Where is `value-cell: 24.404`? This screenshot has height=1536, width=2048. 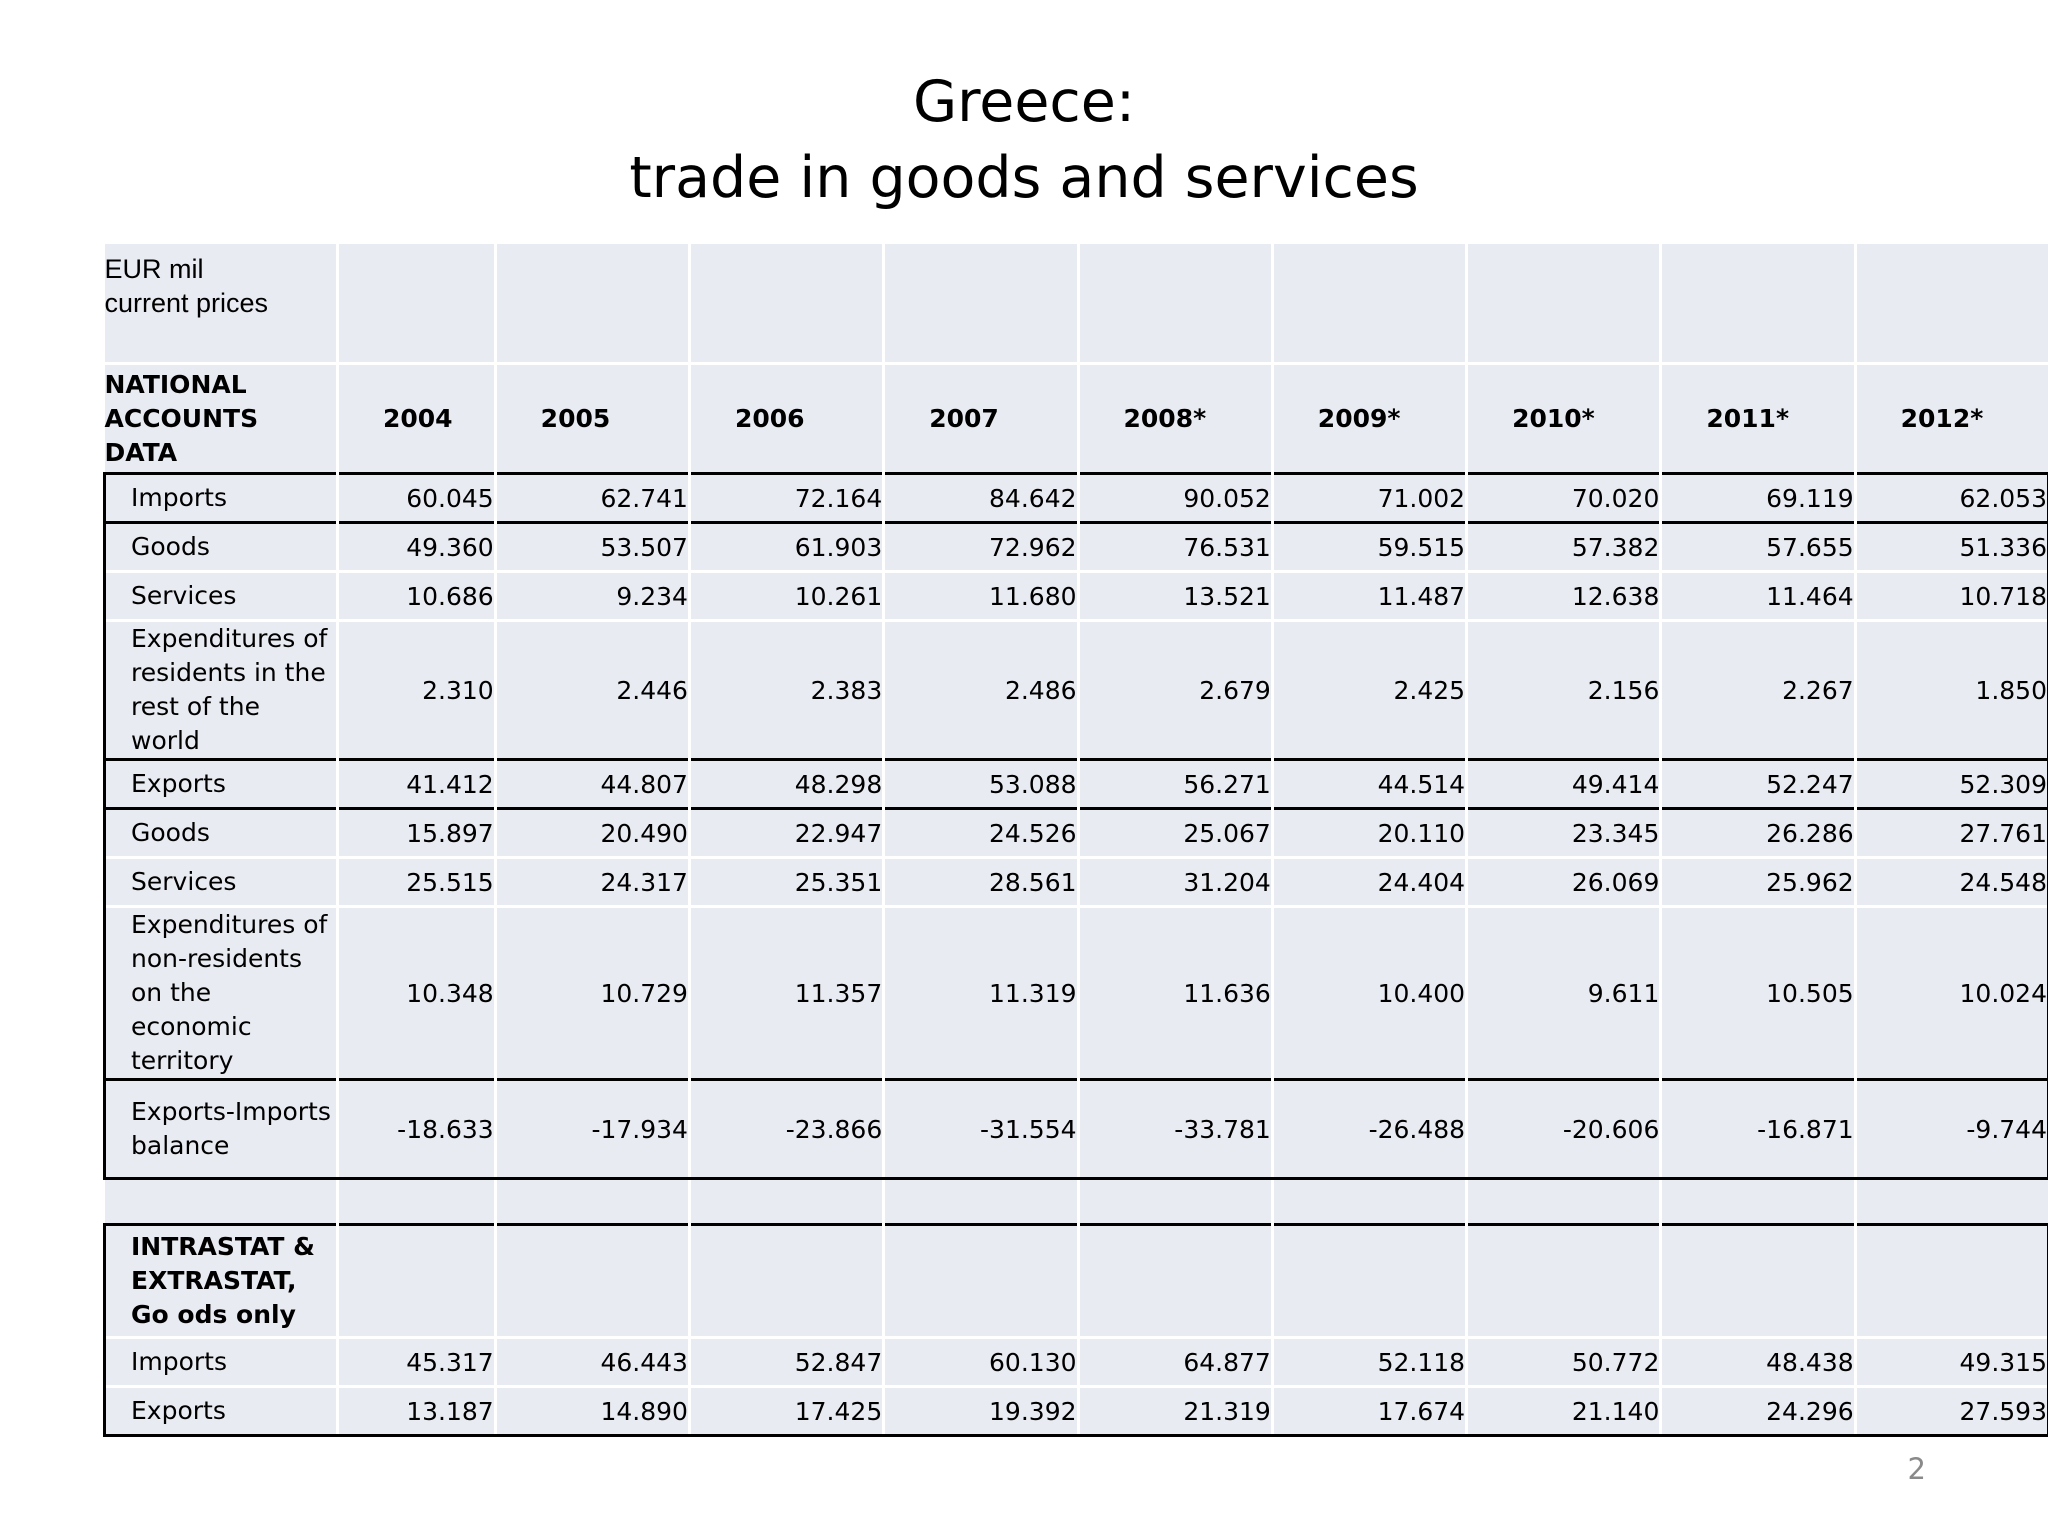
value-cell: 24.404 is located at coordinates (1368, 881).